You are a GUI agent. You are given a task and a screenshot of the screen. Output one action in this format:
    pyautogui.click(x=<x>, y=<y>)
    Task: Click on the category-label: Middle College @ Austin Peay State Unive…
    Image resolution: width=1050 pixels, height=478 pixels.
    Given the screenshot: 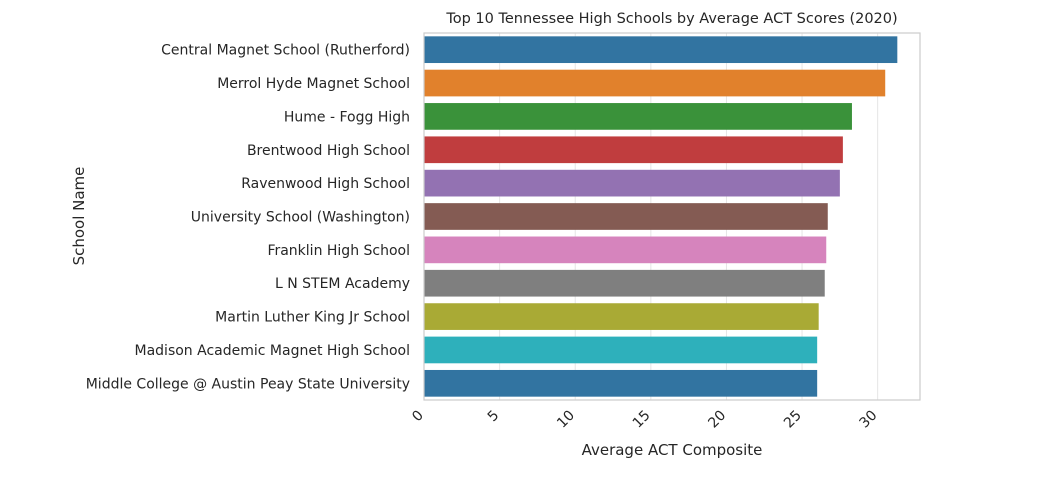 What is the action you would take?
    pyautogui.click(x=248, y=384)
    